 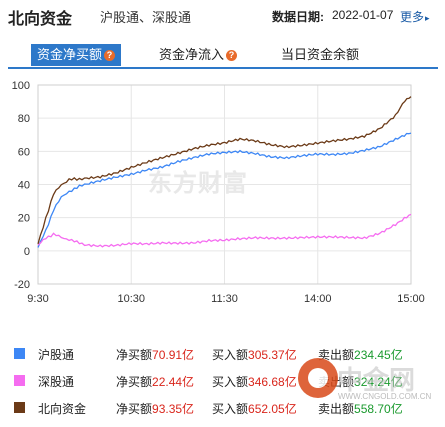 What do you see at coordinates (223, 68) in the screenshot?
I see `tab-underline` at bounding box center [223, 68].